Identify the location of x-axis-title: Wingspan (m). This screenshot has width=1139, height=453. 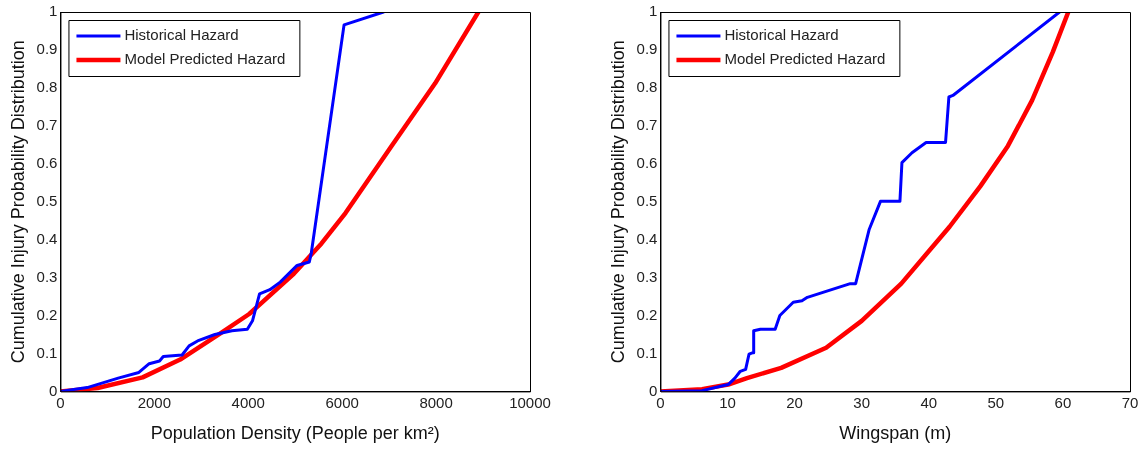
(895, 433).